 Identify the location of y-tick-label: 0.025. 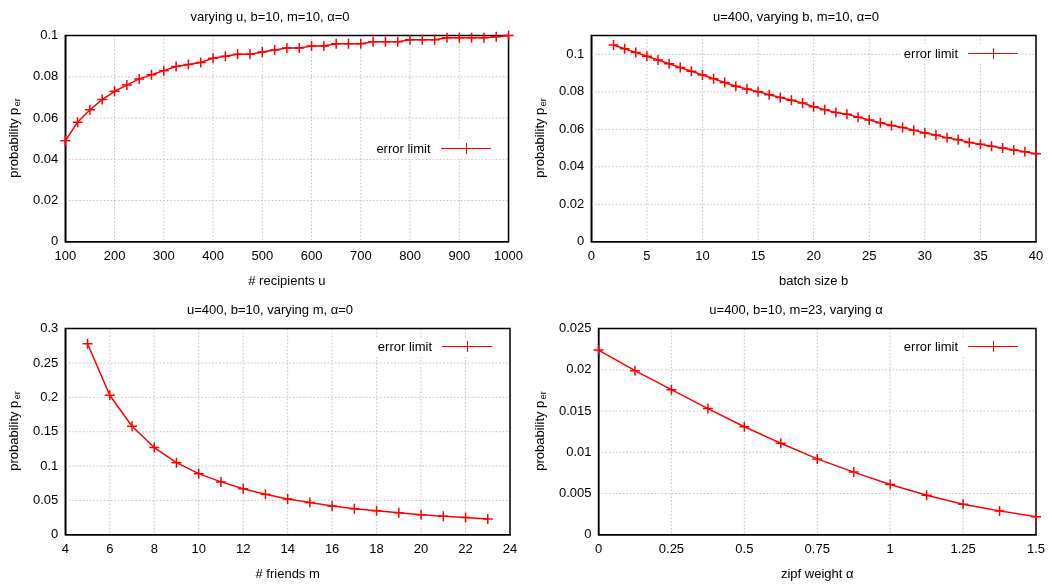
(575, 328).